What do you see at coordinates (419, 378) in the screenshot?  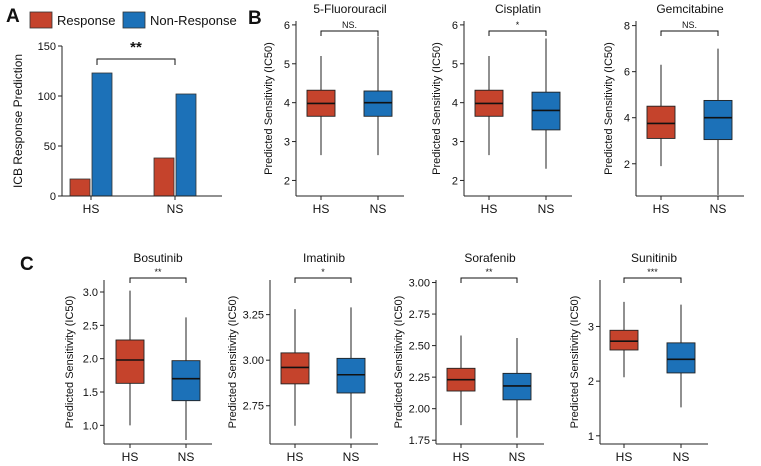 I see `y-tick-label: 2.25` at bounding box center [419, 378].